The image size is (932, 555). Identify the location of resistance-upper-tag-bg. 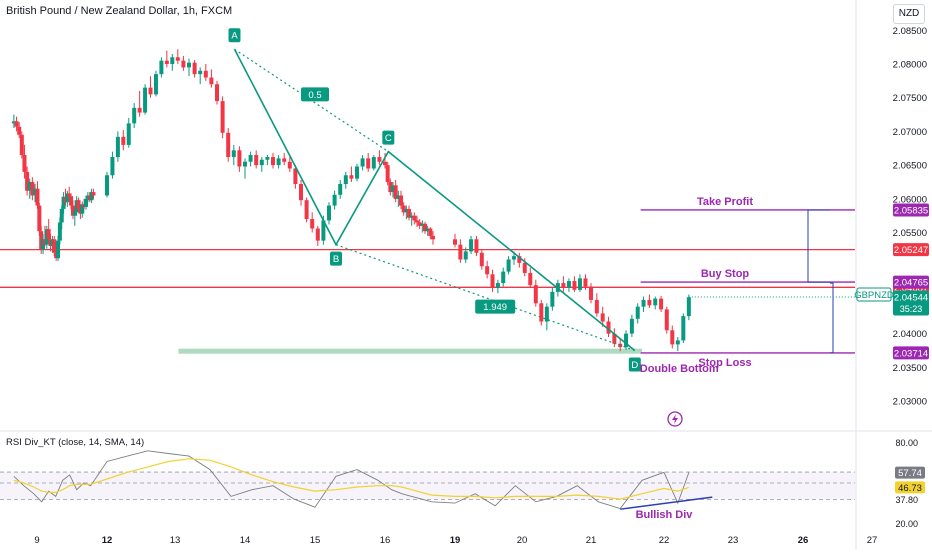
(911, 250).